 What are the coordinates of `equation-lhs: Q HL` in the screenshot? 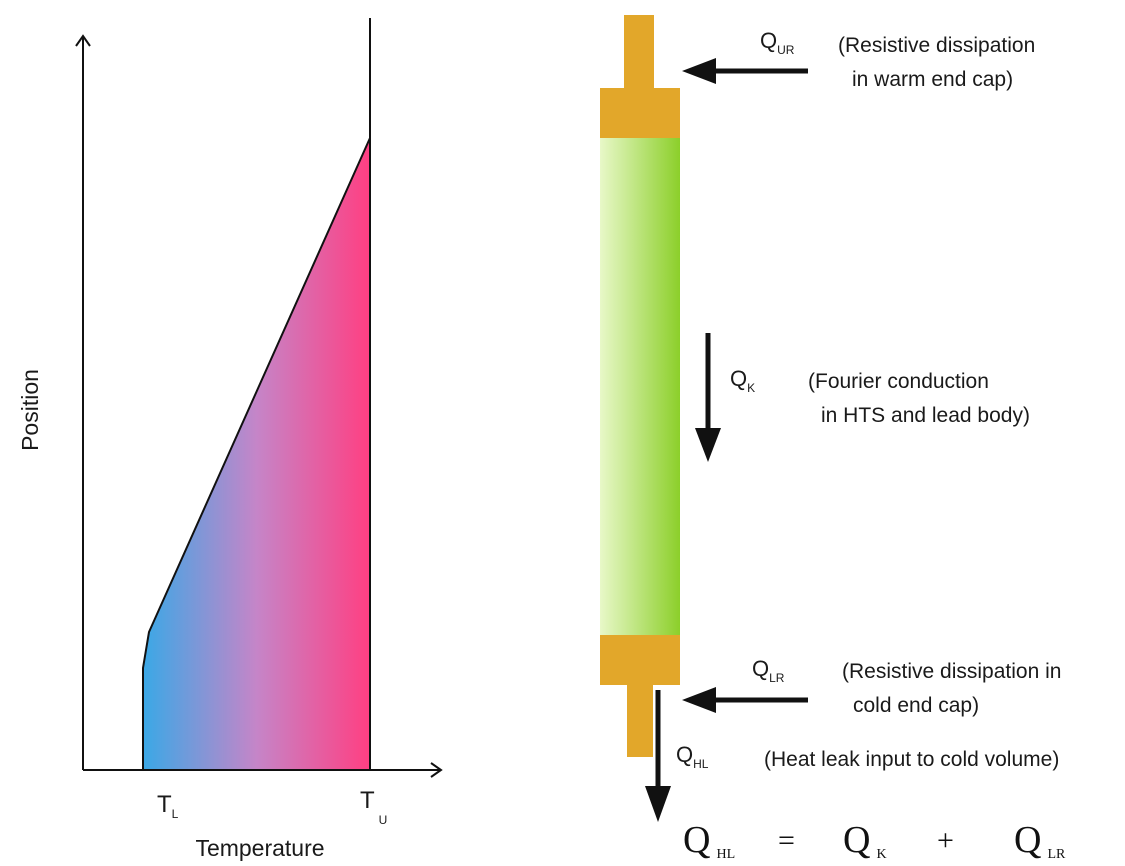 It's located at (709, 840).